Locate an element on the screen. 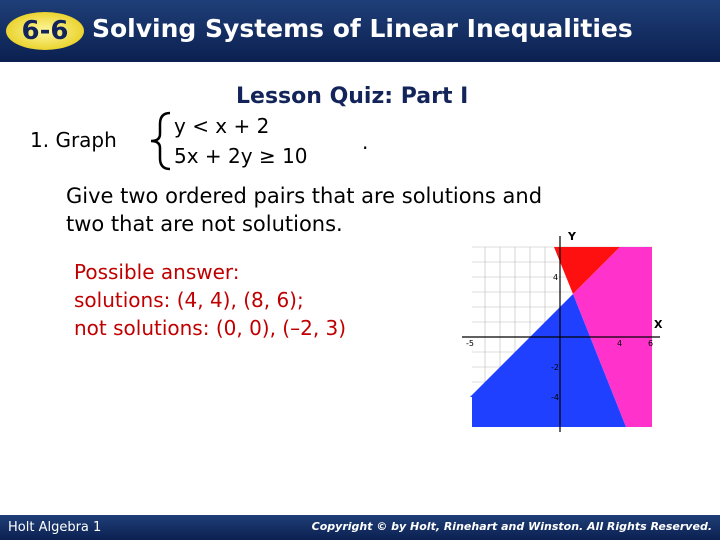 This screenshot has width=720, height=540. answer-line: not solutions: (0, 0), (–2, 3) is located at coordinates (210, 328).